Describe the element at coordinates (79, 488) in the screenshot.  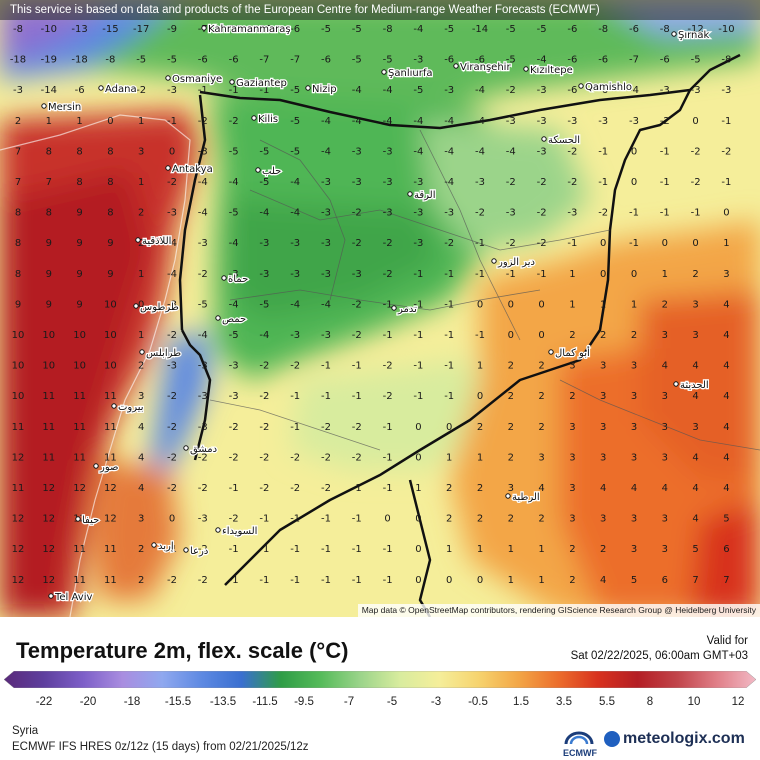
I see `grid-value: 12` at that location.